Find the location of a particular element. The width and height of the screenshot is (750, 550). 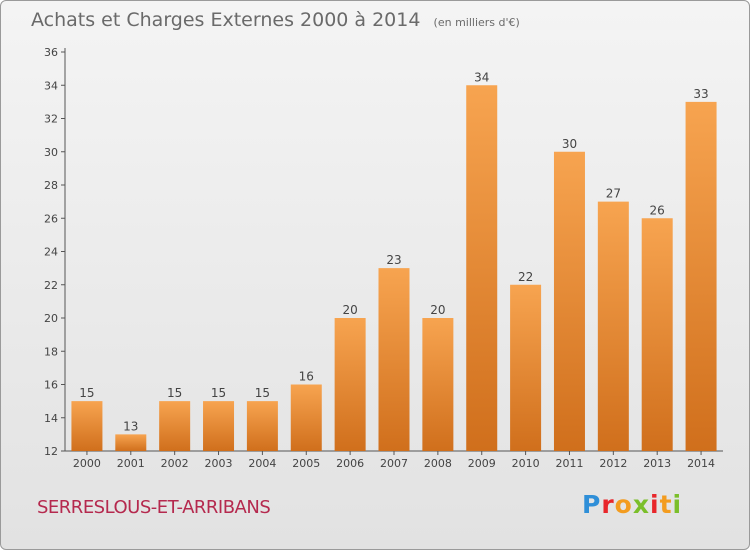

data-label: 23 is located at coordinates (393, 260).